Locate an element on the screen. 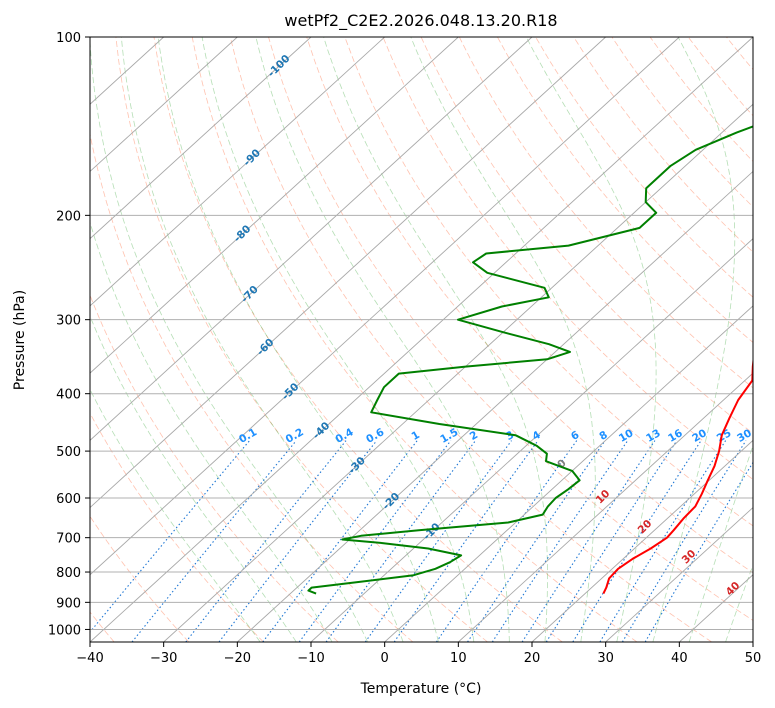 Image resolution: width=775 pixels, height=708 pixels. temperature-profile is located at coordinates (677, 475).